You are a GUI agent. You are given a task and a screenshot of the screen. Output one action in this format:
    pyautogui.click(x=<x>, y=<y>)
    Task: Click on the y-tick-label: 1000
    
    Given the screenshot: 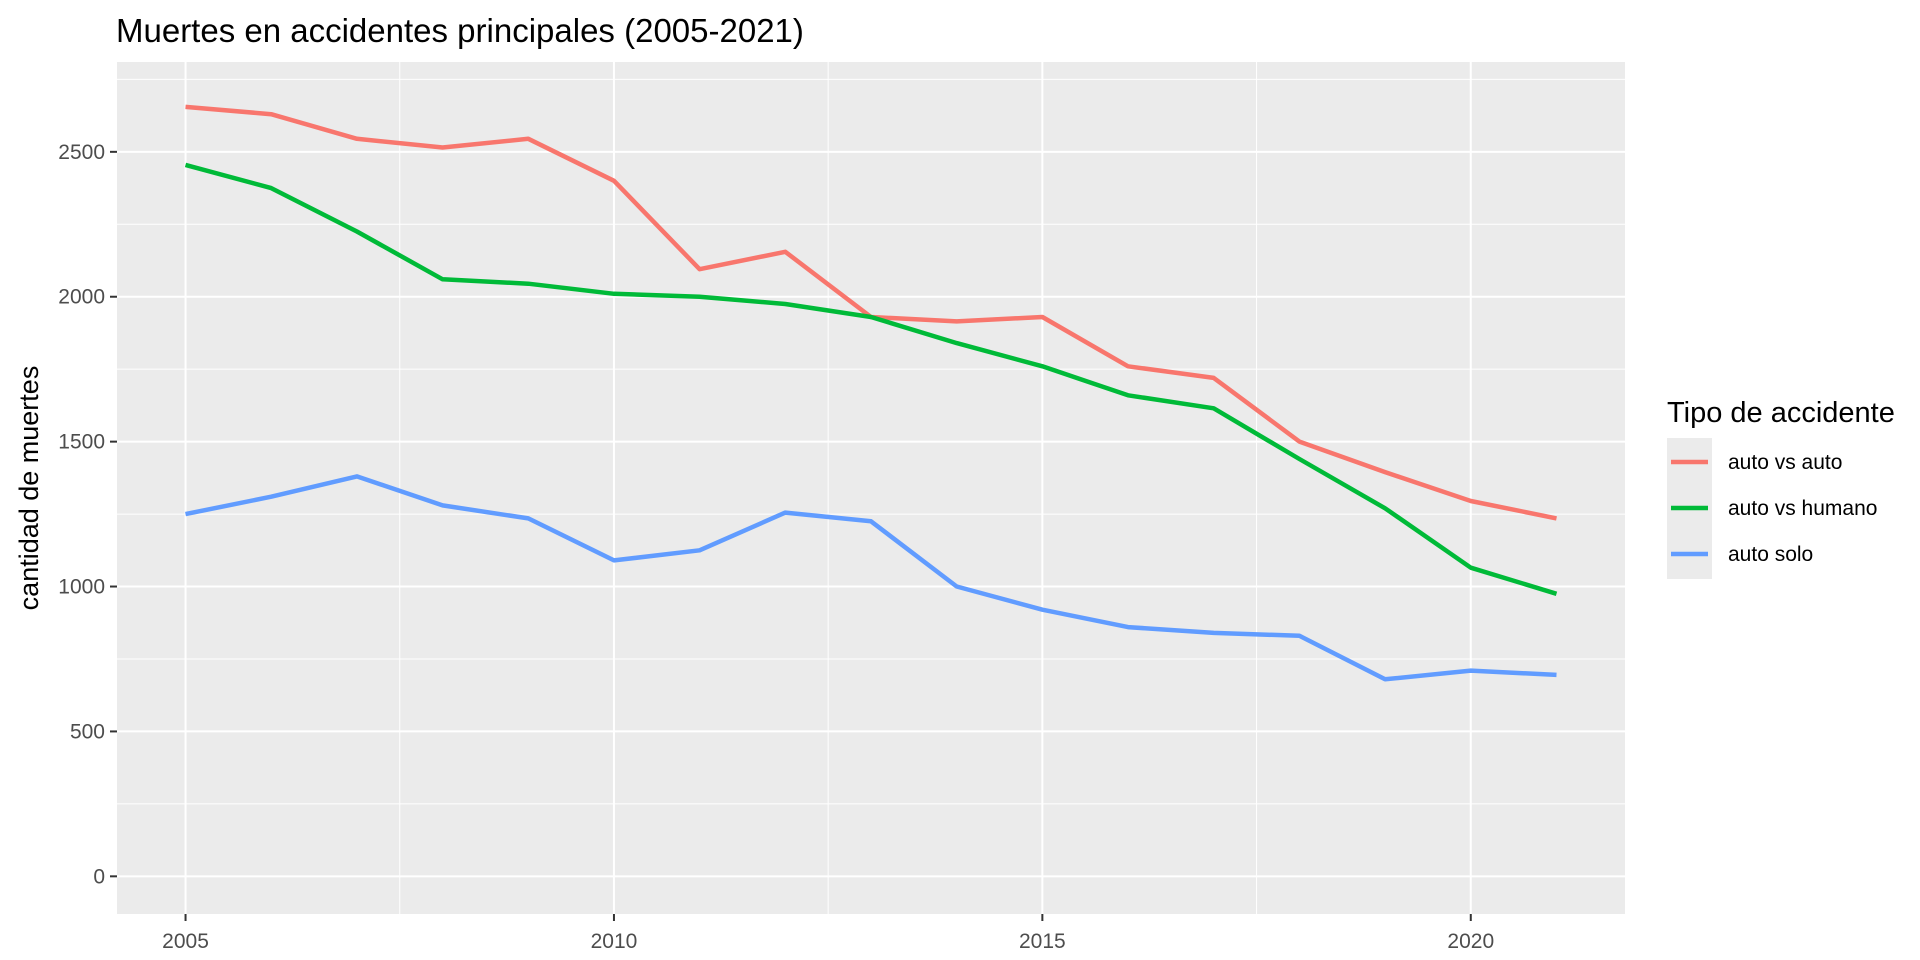 What is the action you would take?
    pyautogui.click(x=81, y=587)
    